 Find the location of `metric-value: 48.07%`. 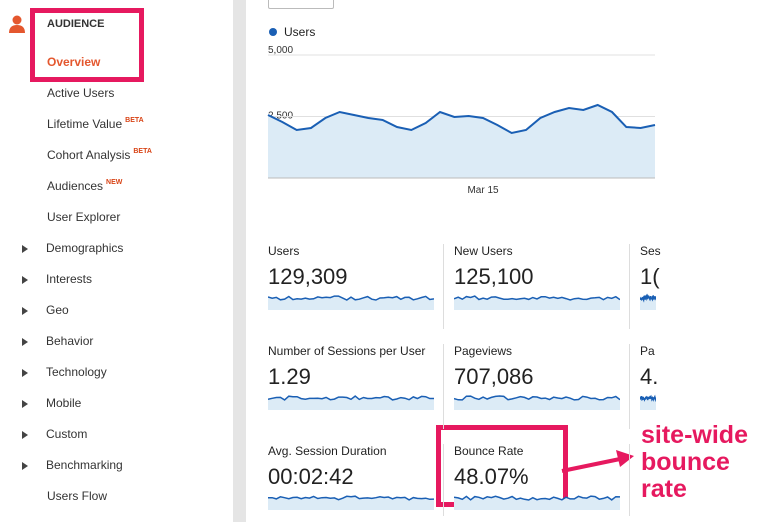

metric-value: 48.07% is located at coordinates (491, 476).